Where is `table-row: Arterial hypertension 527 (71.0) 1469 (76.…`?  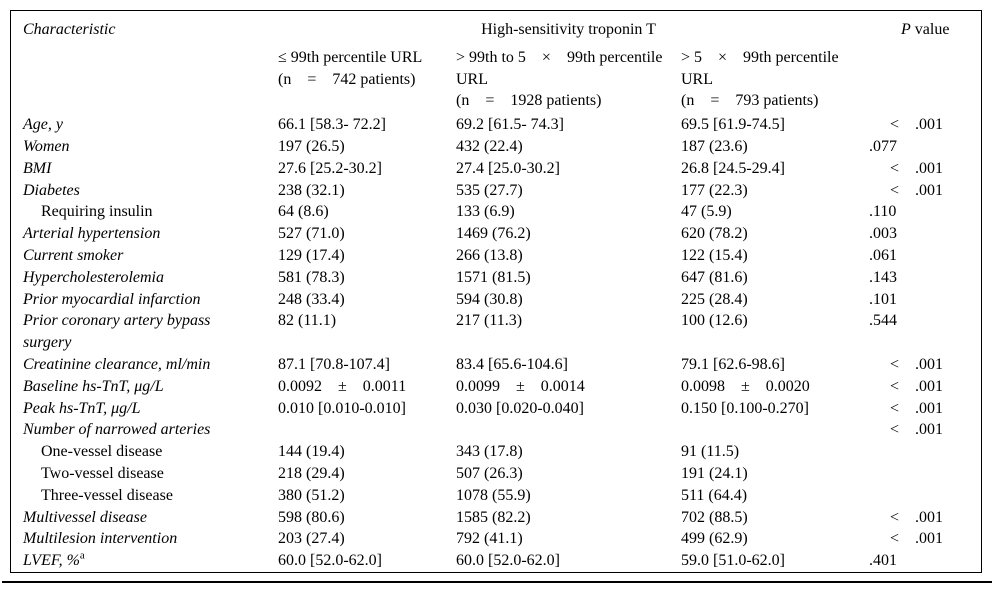 table-row: Arterial hypertension 527 (71.0) 1469 (76.… is located at coordinates (496, 234).